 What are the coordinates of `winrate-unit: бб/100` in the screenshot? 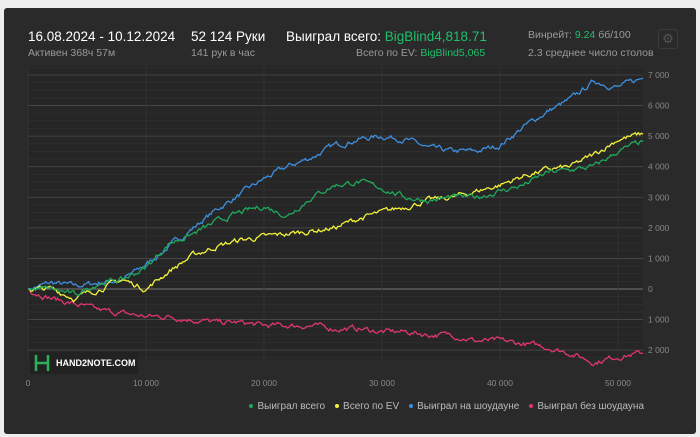 It's located at (614, 35).